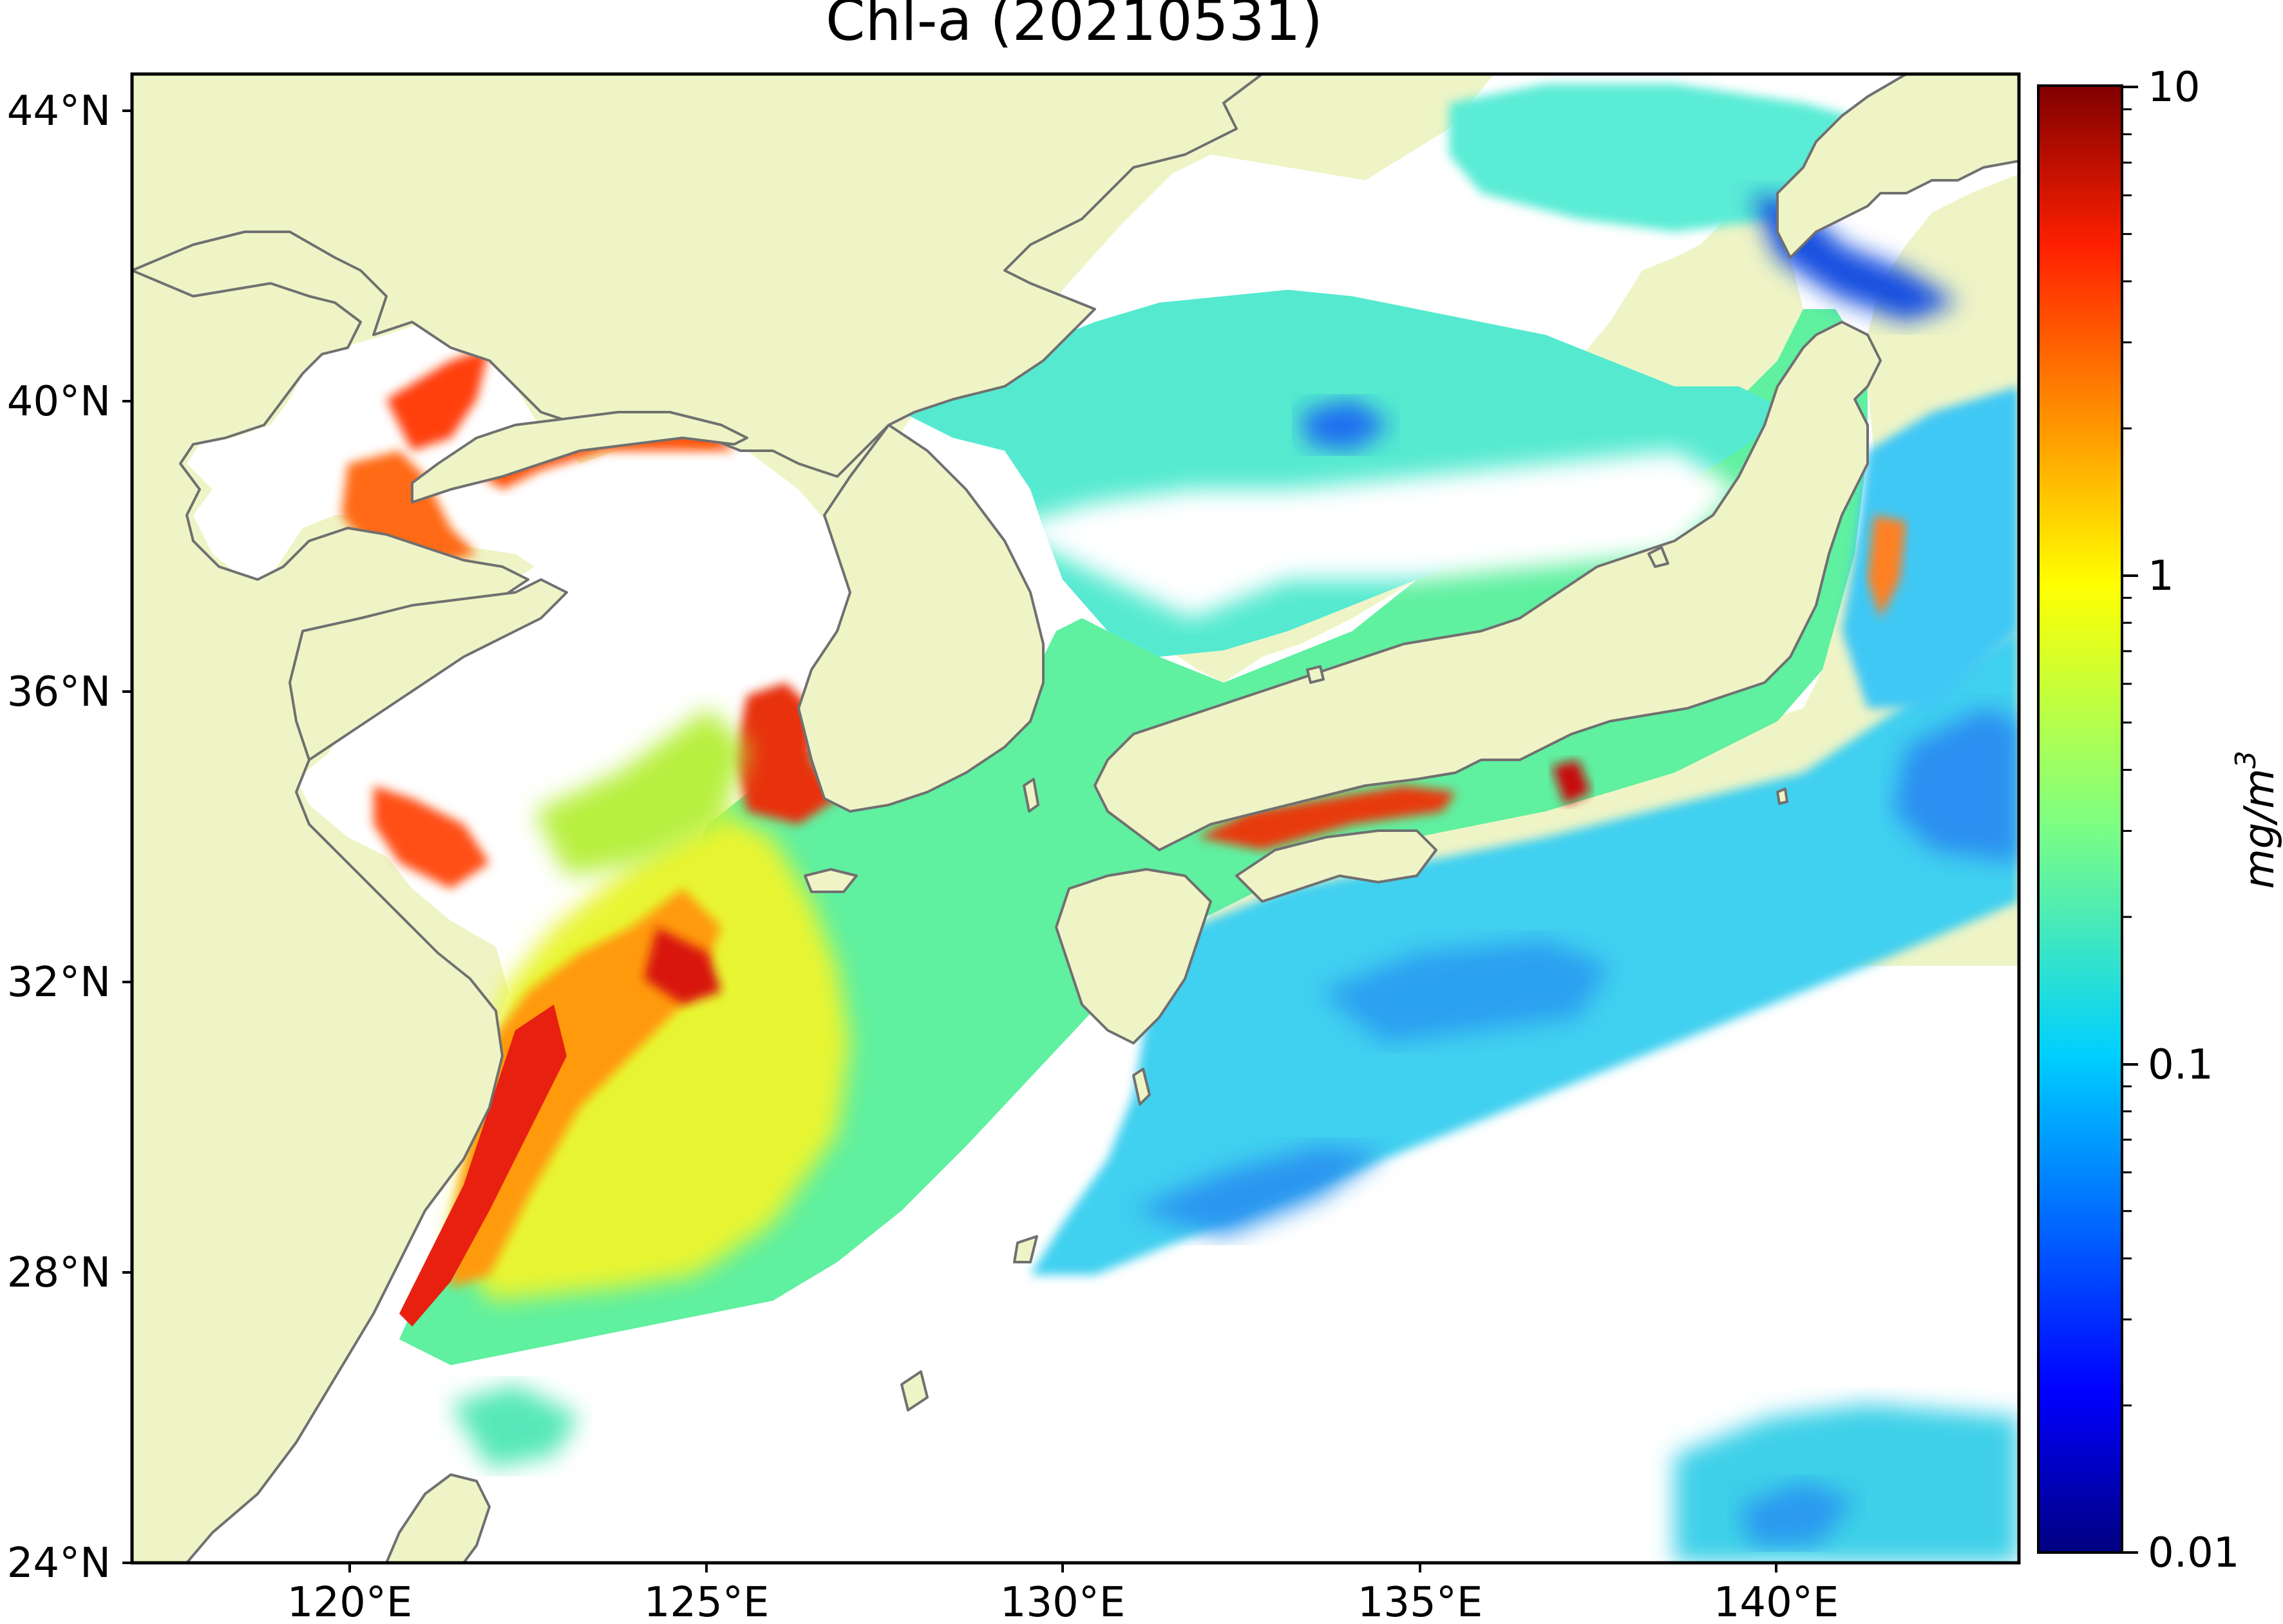  What do you see at coordinates (1025, 1249) in the screenshot?
I see `amami-island` at bounding box center [1025, 1249].